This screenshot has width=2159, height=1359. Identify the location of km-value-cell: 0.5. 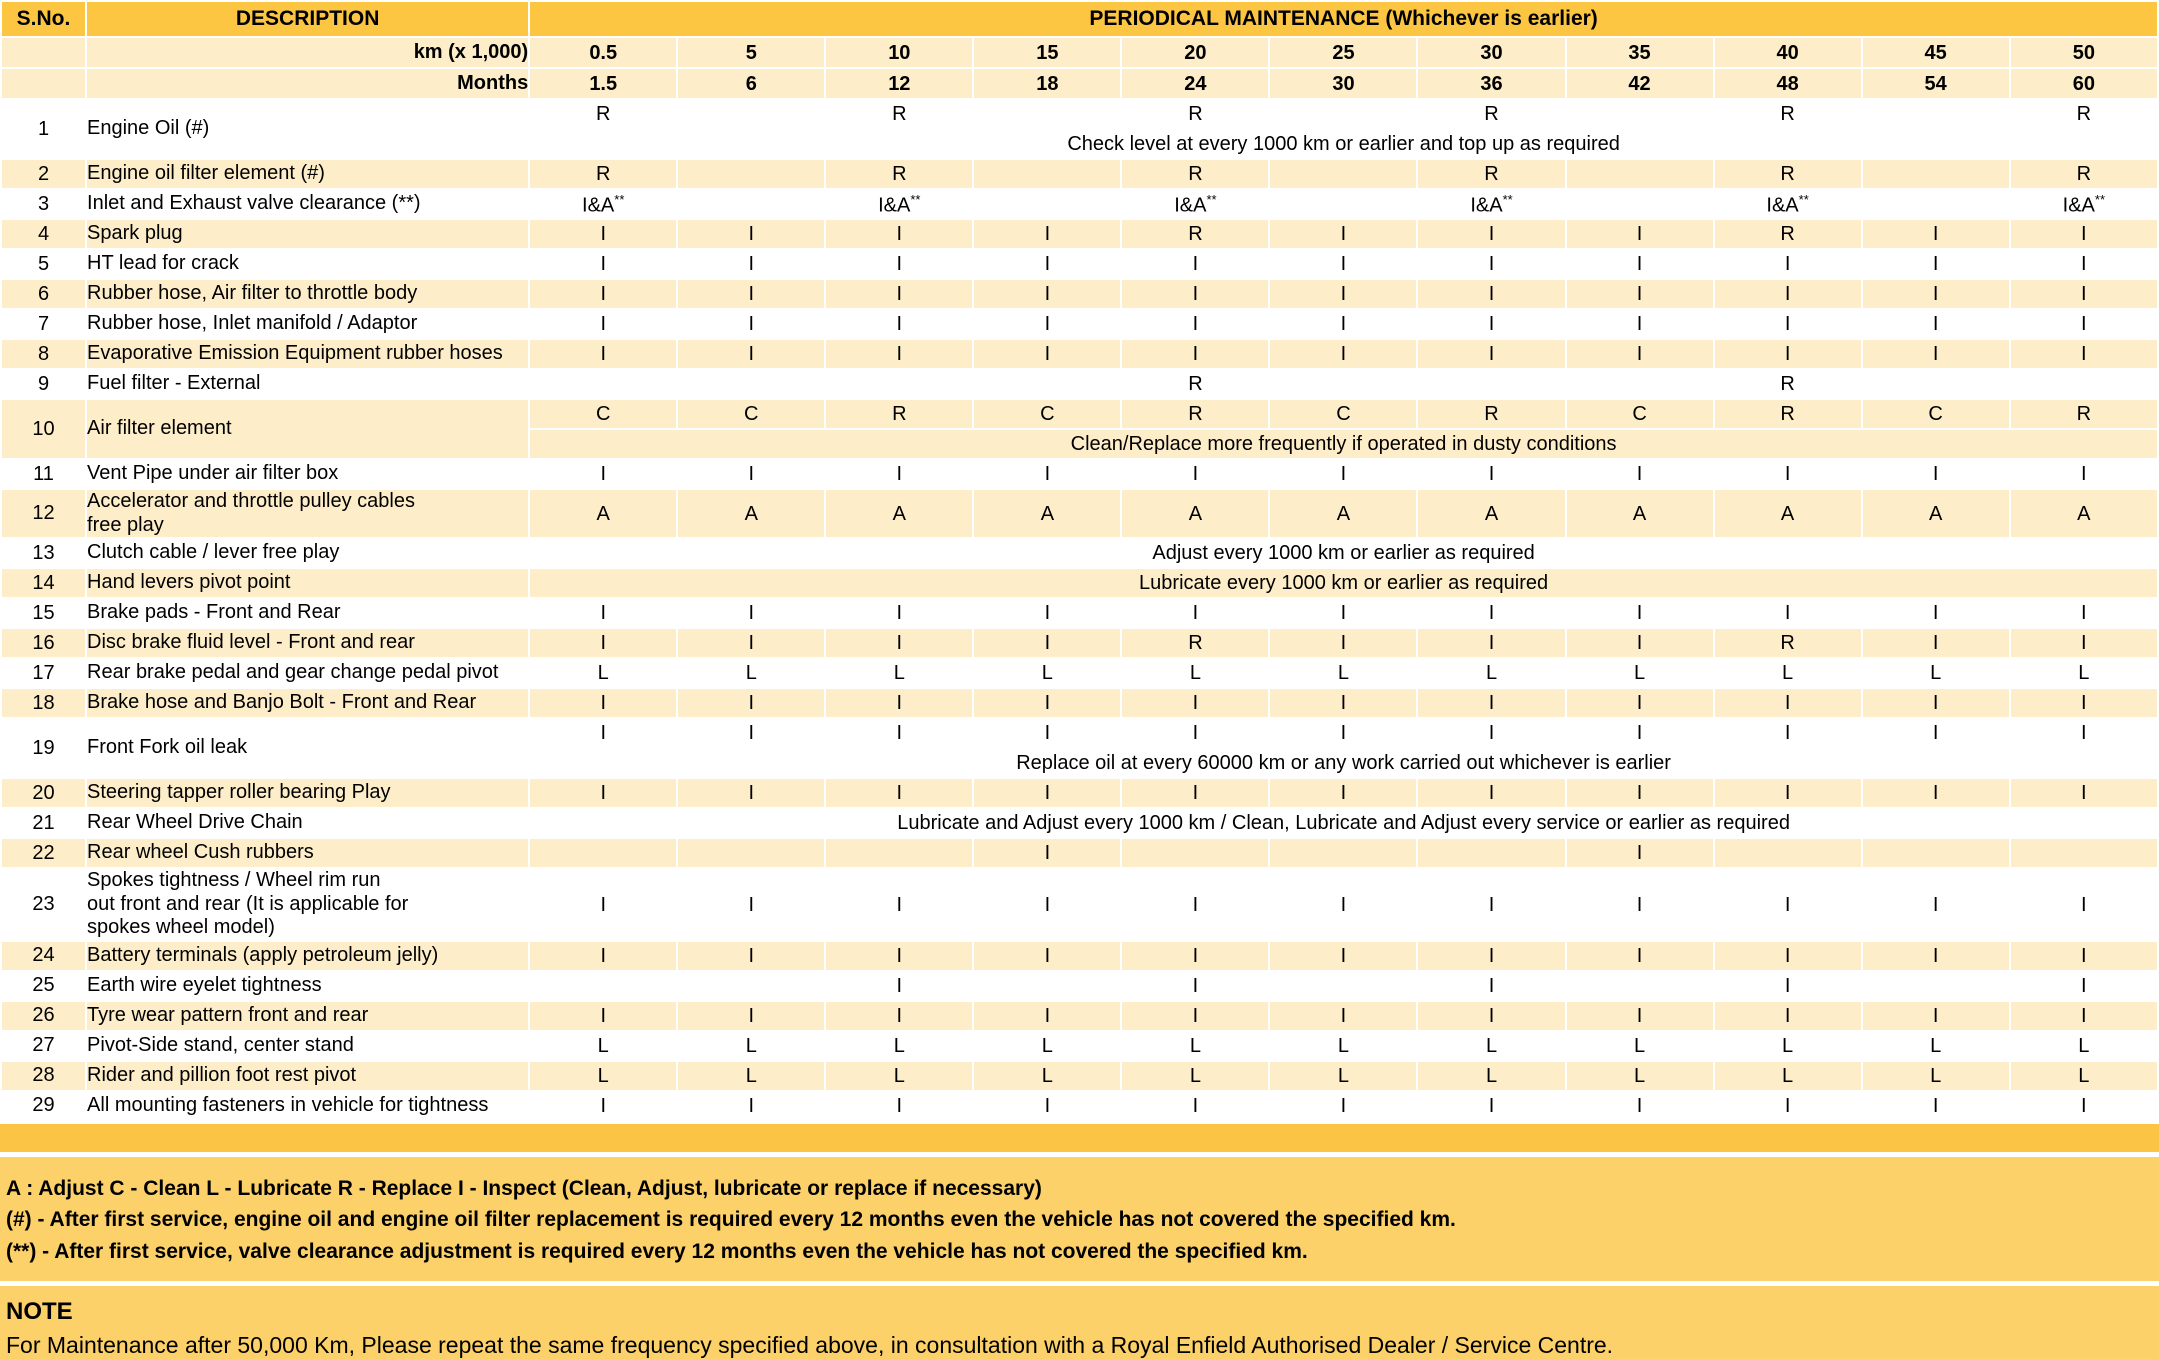
(603, 52).